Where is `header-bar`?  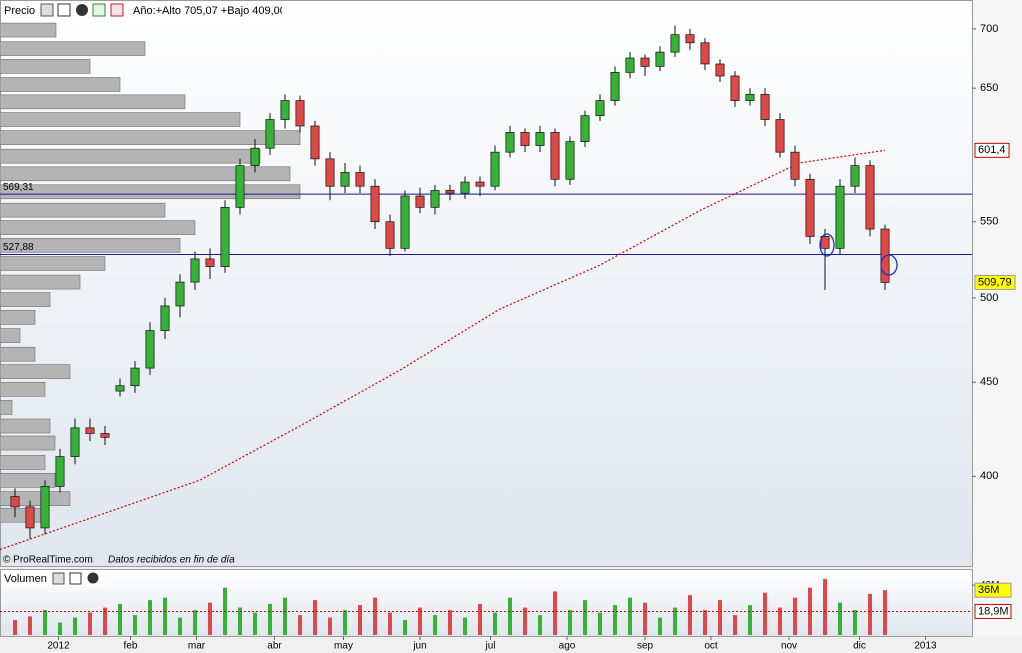 header-bar is located at coordinates (142, 10).